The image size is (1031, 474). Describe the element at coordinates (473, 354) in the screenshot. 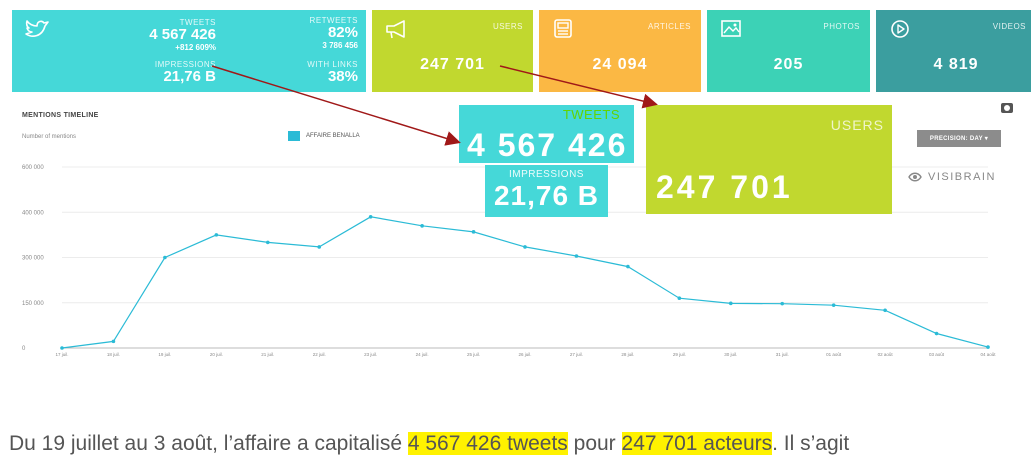

I see `x-tick-label: 25 juil.` at that location.